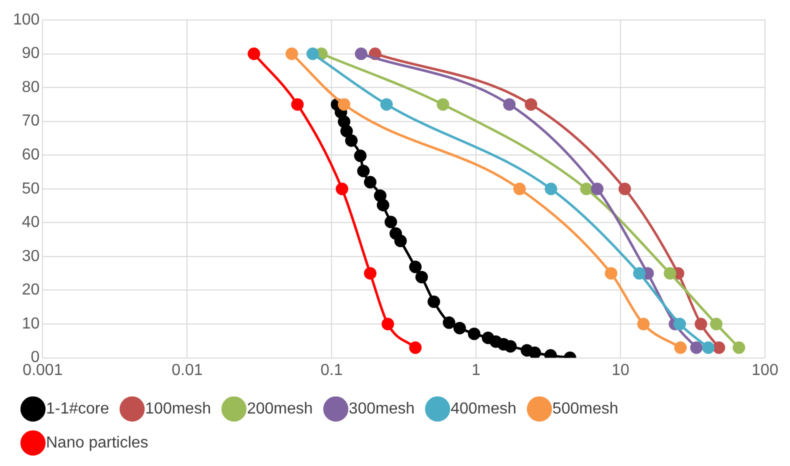 This screenshot has width=790, height=466. What do you see at coordinates (31, 121) in the screenshot?
I see `y-tick-label: 70` at bounding box center [31, 121].